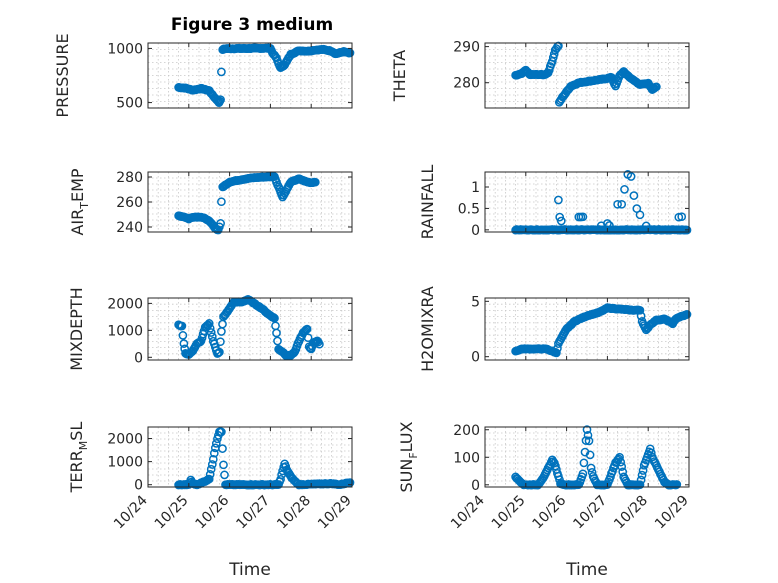 The width and height of the screenshot is (778, 583). Describe the element at coordinates (540, 74) in the screenshot. I see `panel-theta: 280 290 THETA` at that location.